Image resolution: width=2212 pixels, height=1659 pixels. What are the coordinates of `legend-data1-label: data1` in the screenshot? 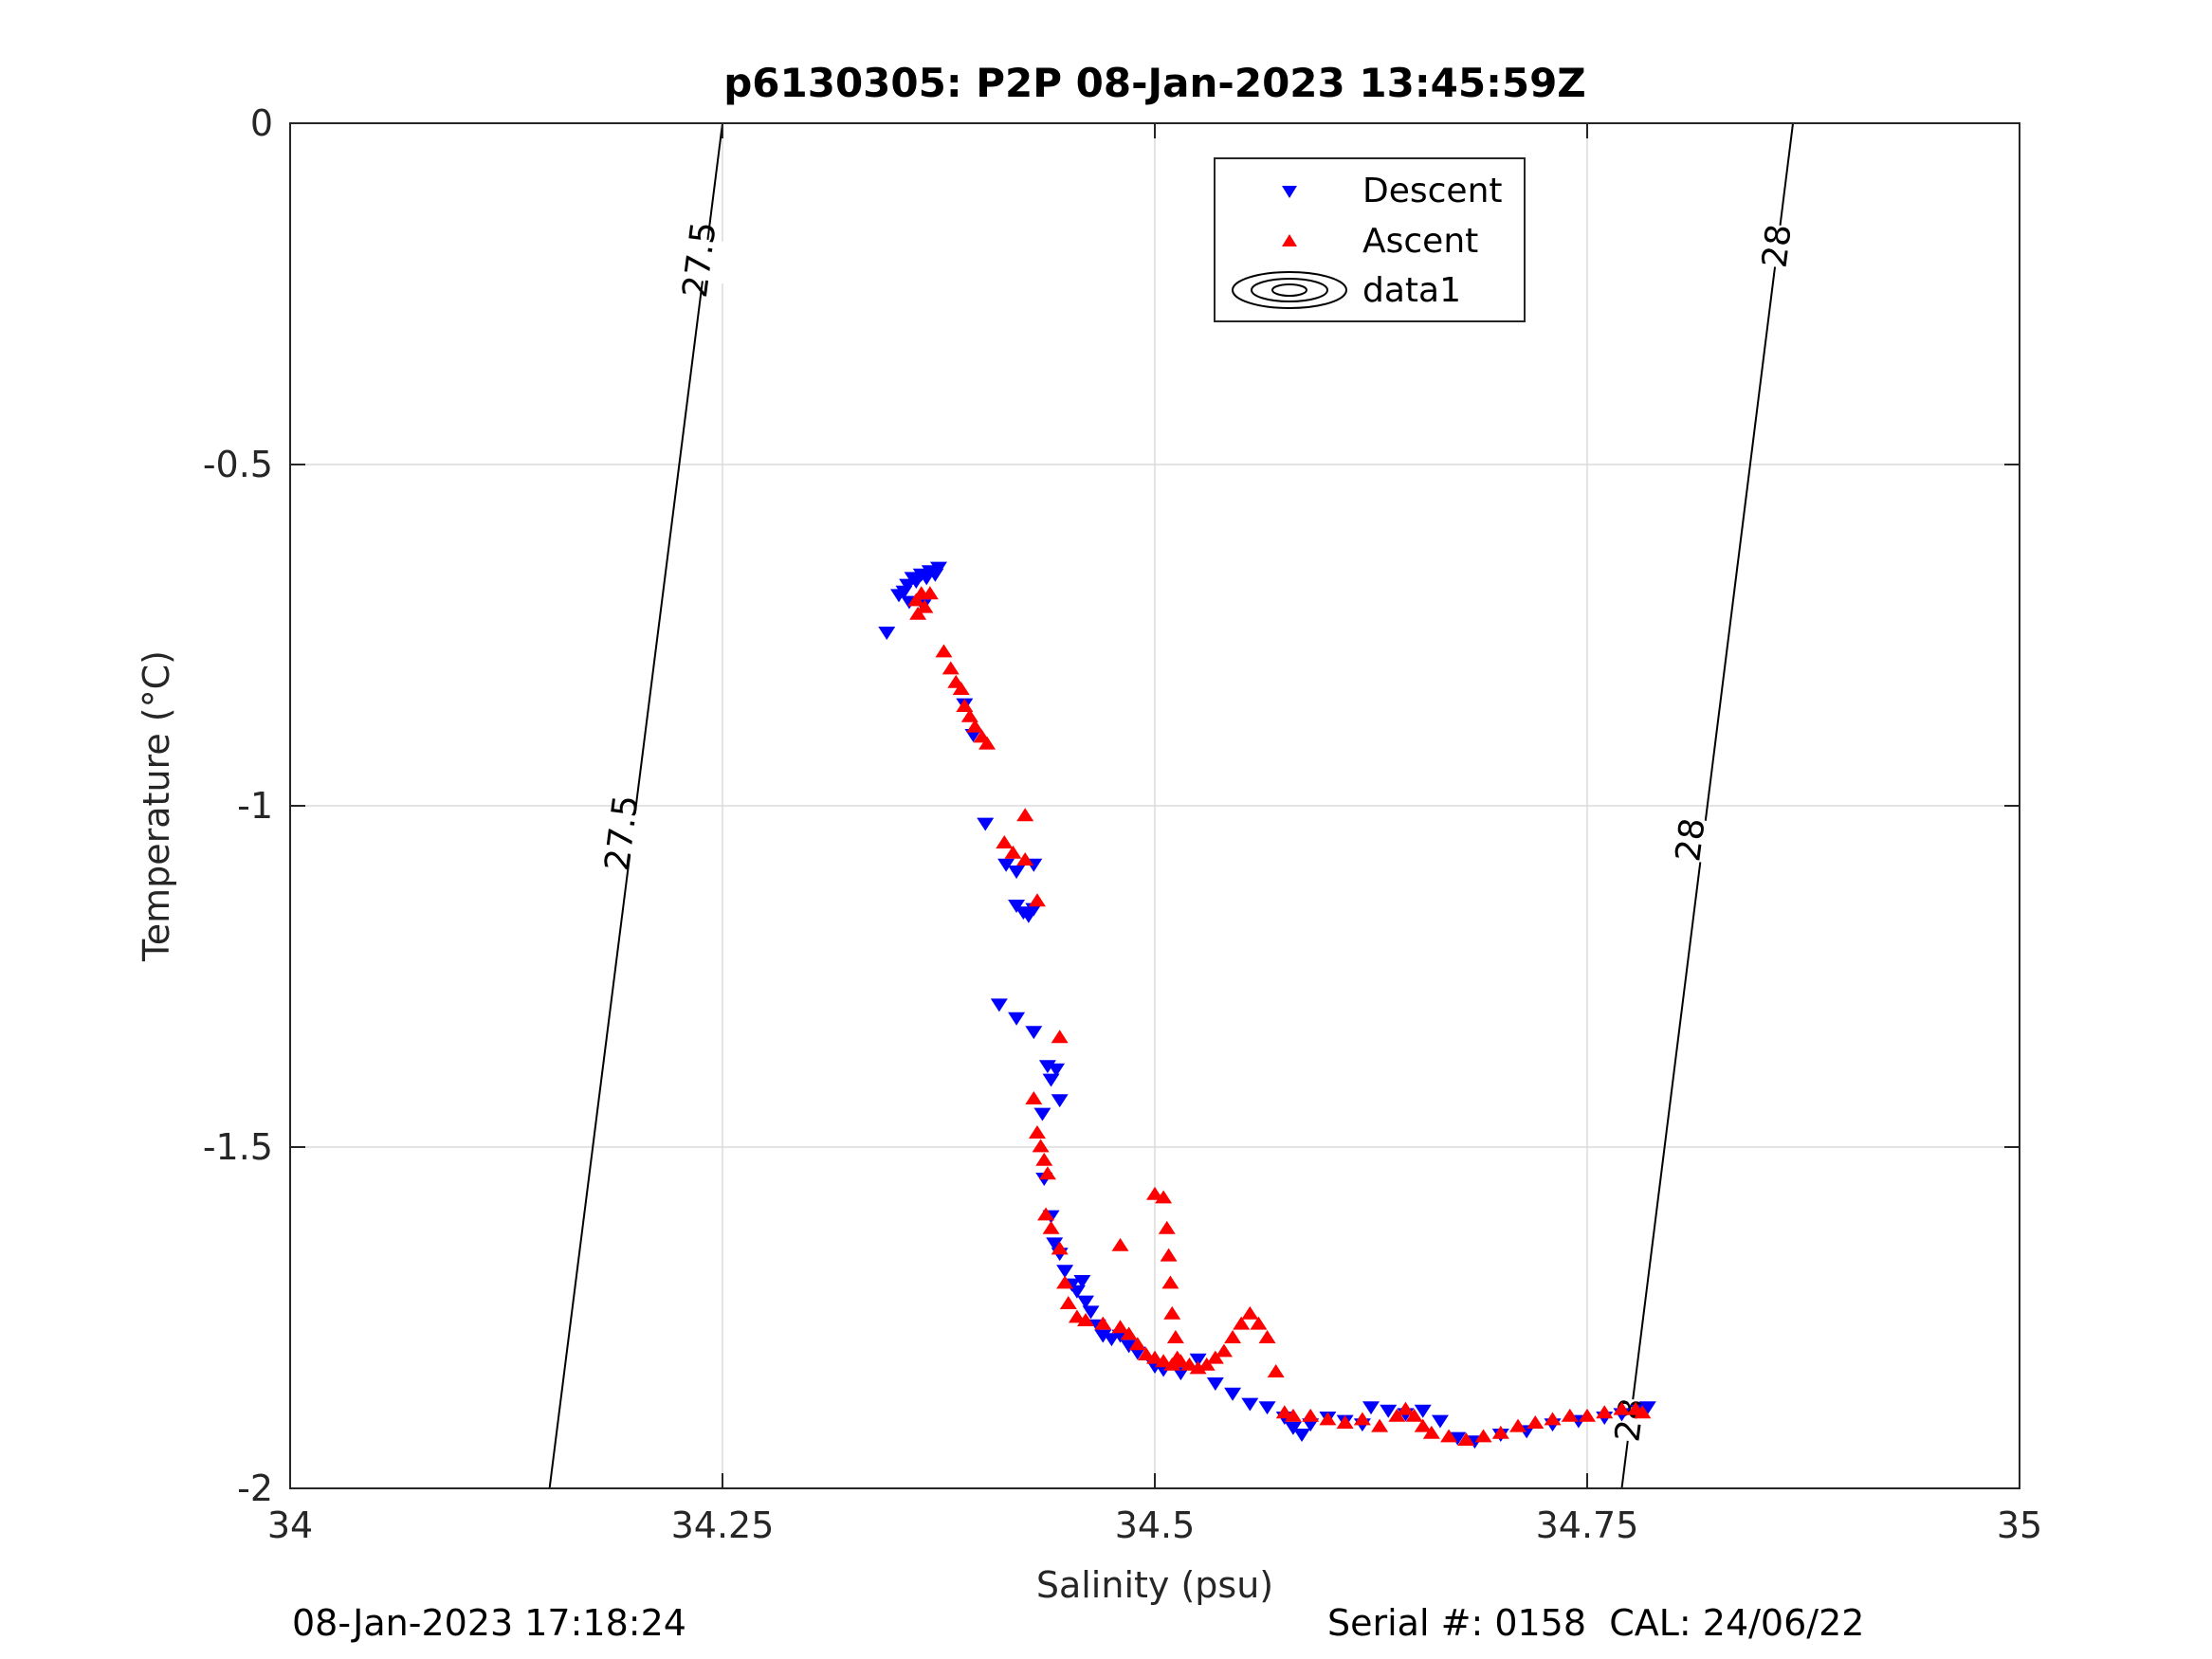 It's located at (1411, 290).